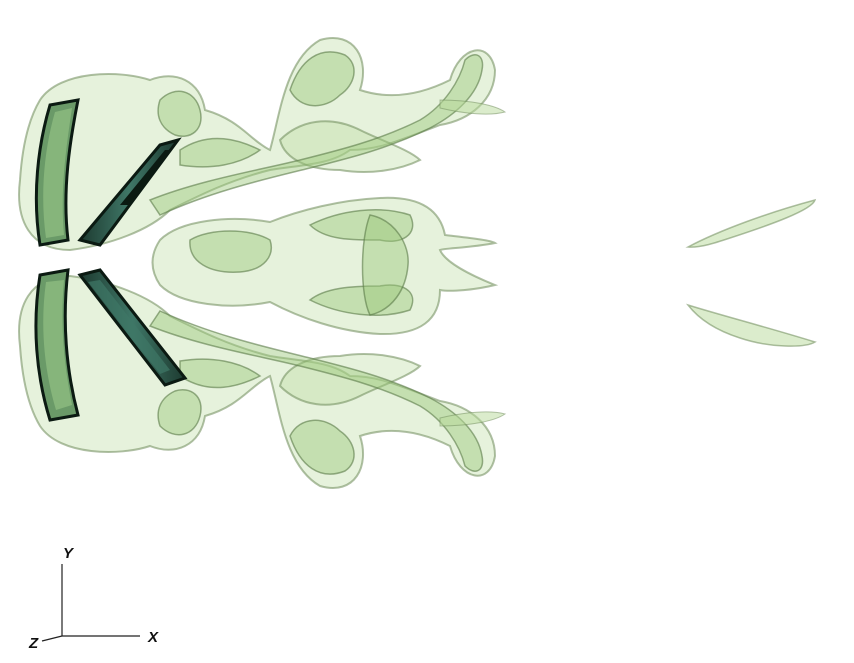 The height and width of the screenshot is (663, 854). What do you see at coordinates (108, 172) in the screenshot?
I see `upper-wing` at bounding box center [108, 172].